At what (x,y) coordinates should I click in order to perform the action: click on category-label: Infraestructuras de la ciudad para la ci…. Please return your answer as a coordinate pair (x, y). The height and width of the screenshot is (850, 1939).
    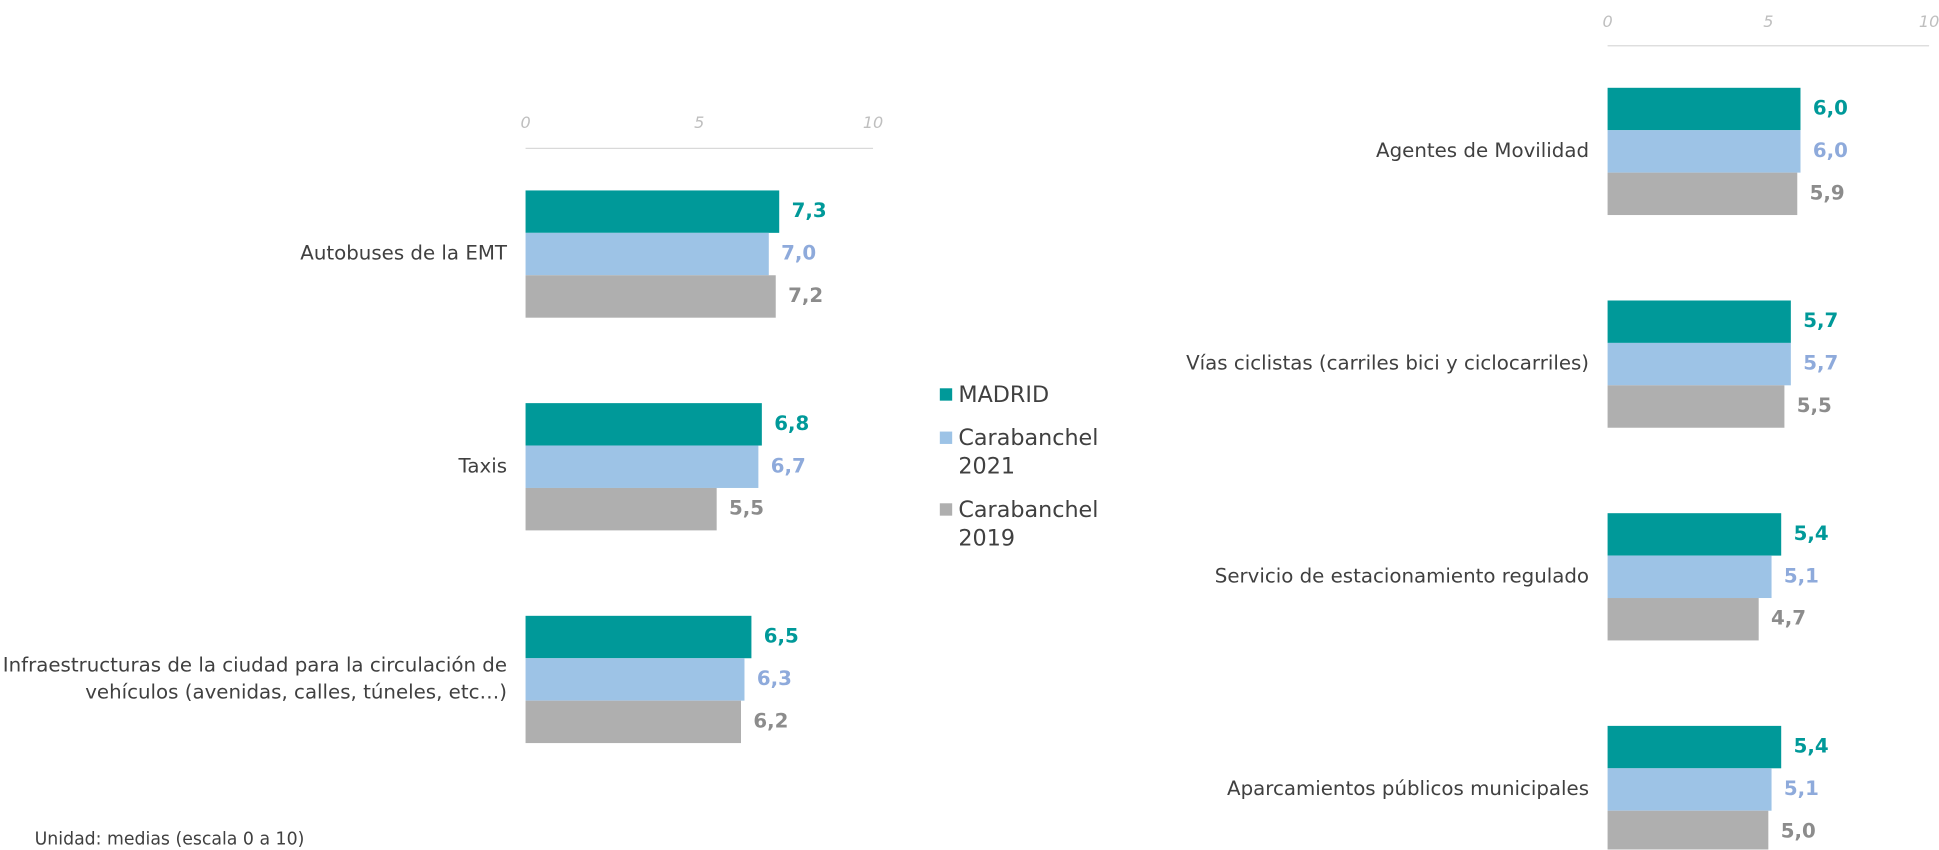
    Looking at the image, I should click on (255, 679).